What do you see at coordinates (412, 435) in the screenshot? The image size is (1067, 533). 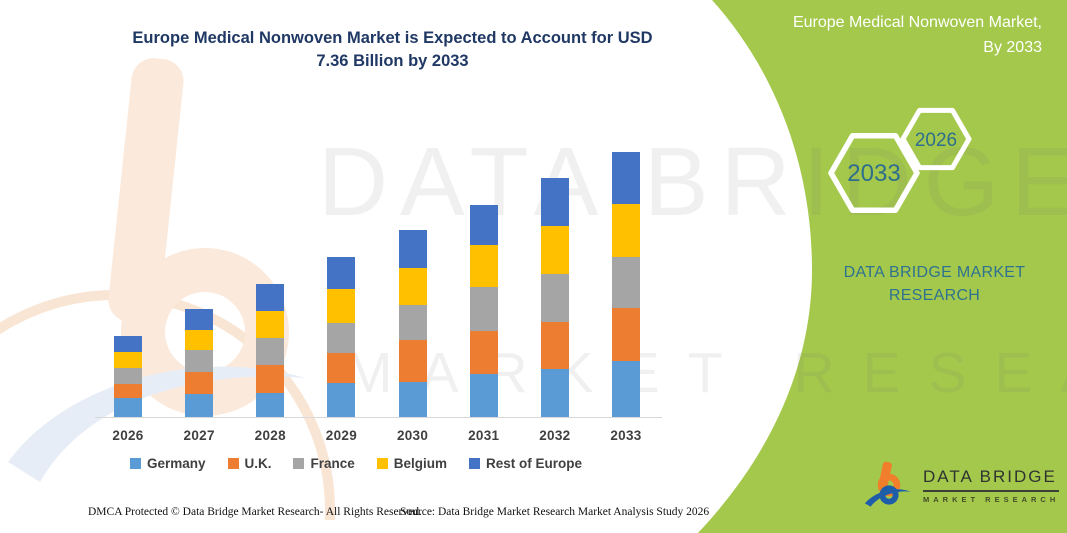 I see `x-axis-label: 2030` at bounding box center [412, 435].